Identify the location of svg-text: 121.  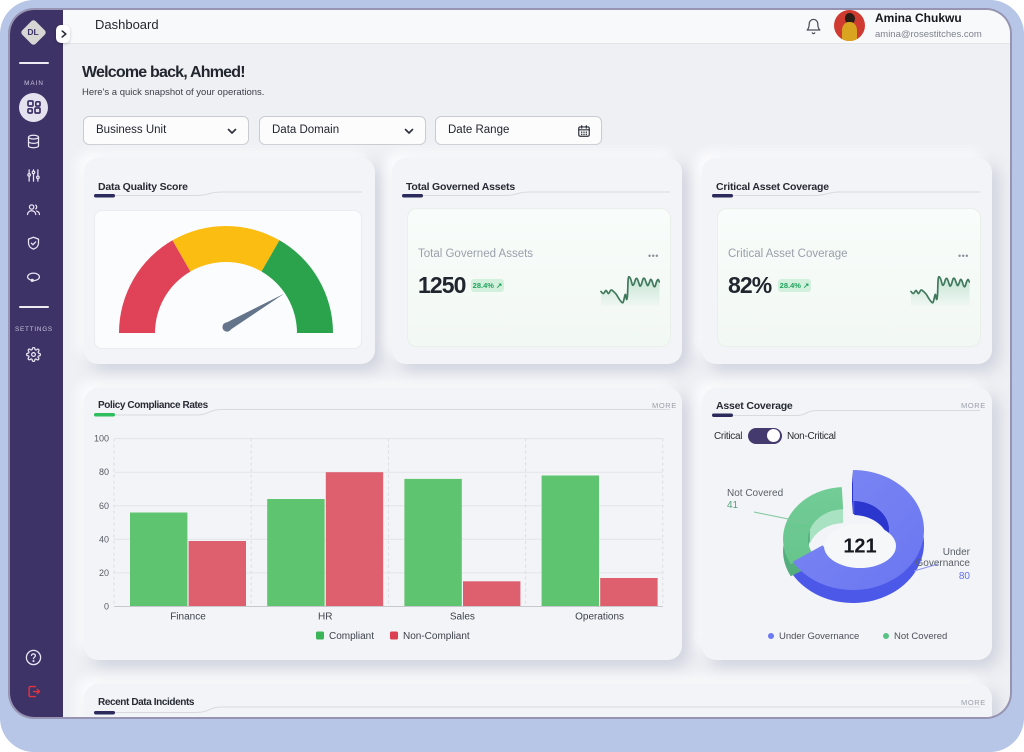
(859, 547).